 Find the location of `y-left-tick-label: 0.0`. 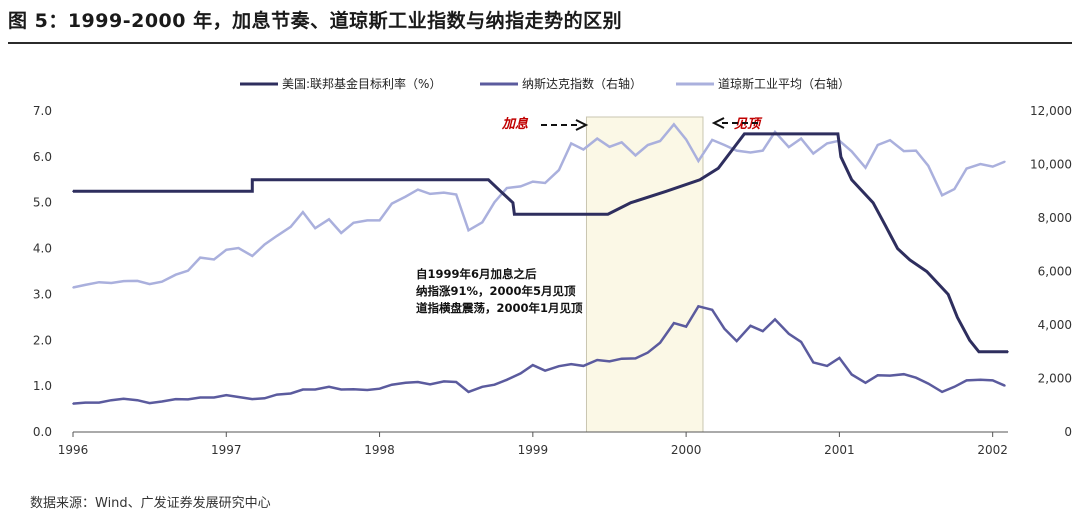

y-left-tick-label: 0.0 is located at coordinates (42, 432).